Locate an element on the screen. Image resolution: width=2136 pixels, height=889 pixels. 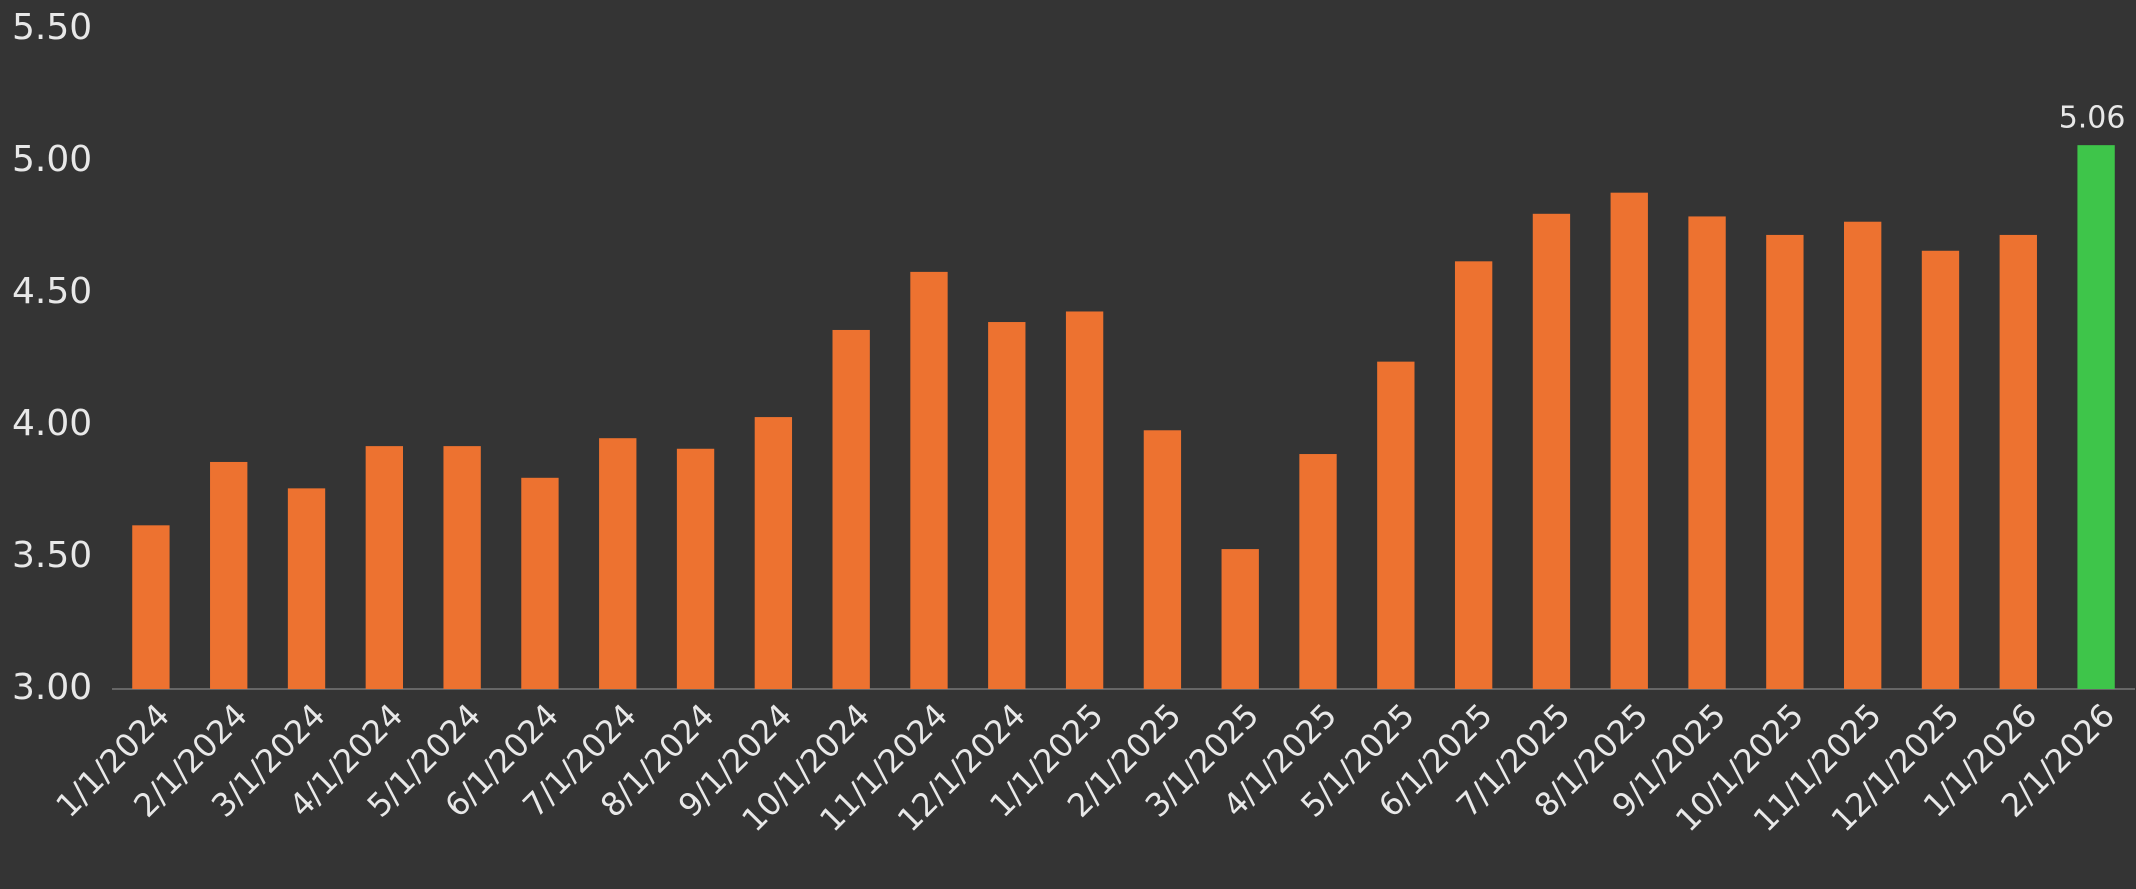
y-tick-label: 3.00 is located at coordinates (52, 687).